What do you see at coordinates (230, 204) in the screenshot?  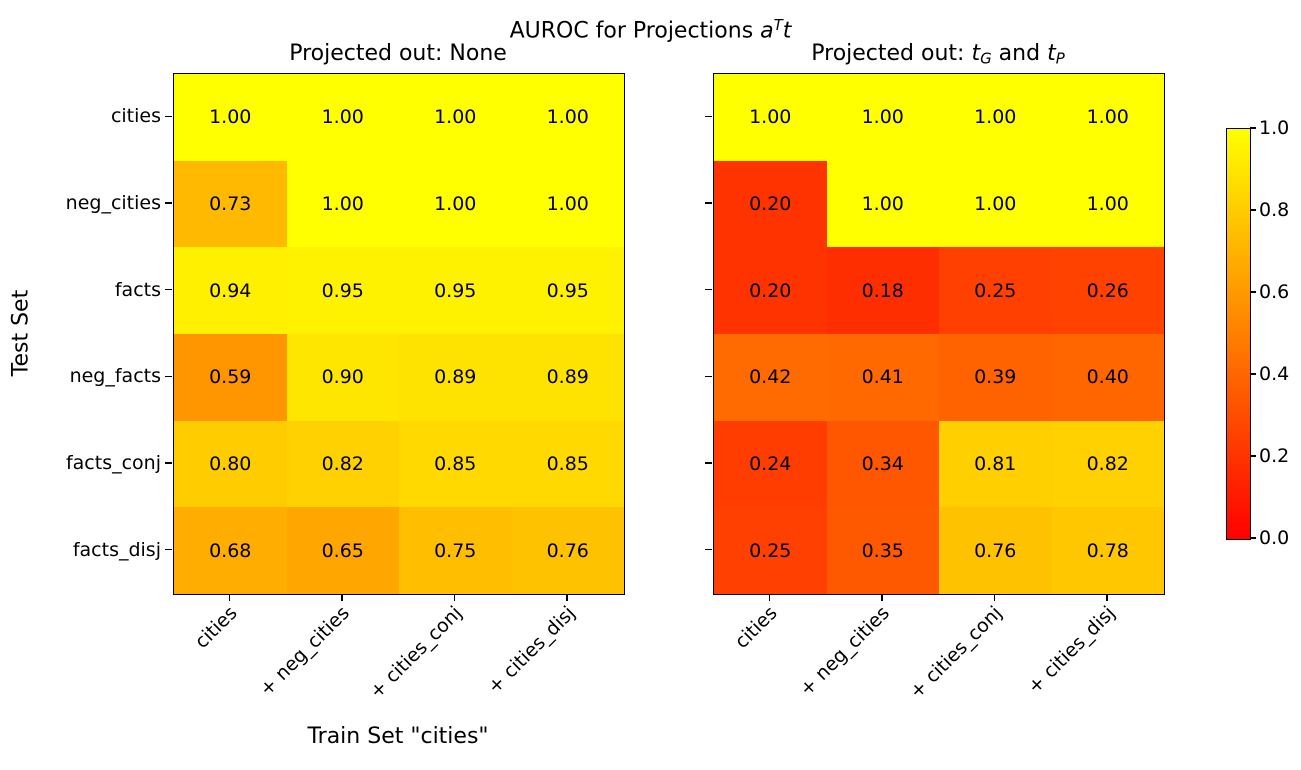 I see `heatmap-cell: 0.73` at bounding box center [230, 204].